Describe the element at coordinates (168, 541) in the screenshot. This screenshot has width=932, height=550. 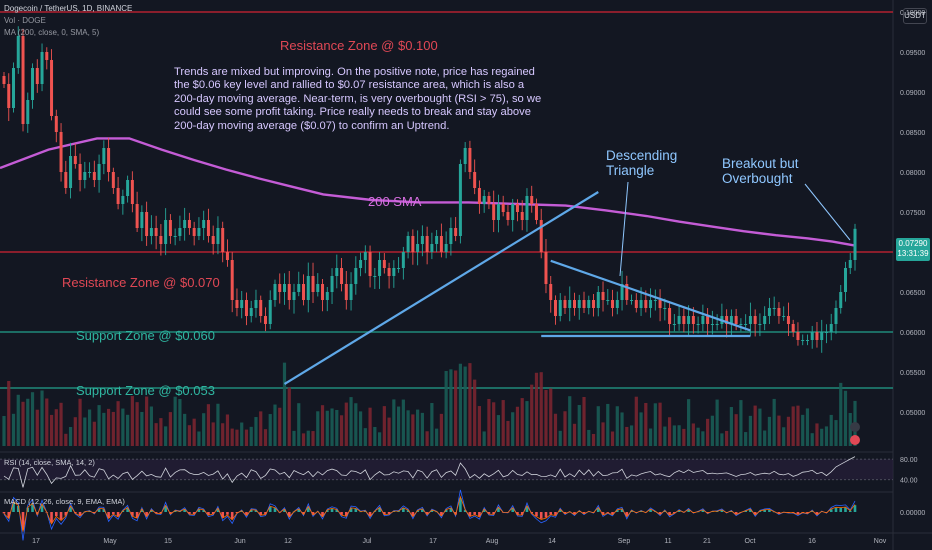
I see `x-tick-2: 15` at that location.